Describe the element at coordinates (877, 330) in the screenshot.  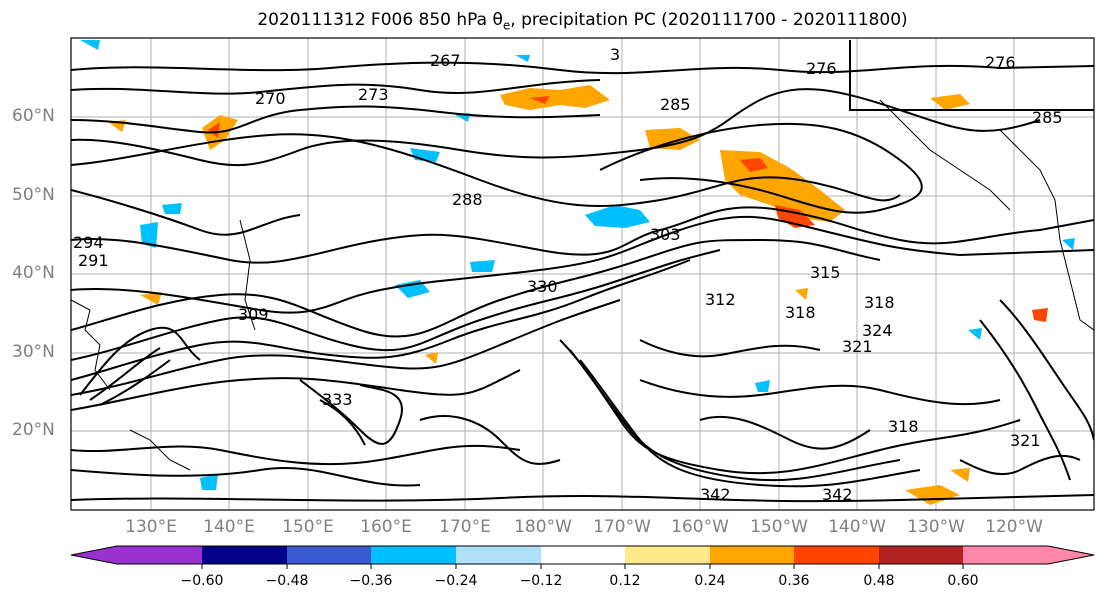
I see `contour-label: 324` at that location.